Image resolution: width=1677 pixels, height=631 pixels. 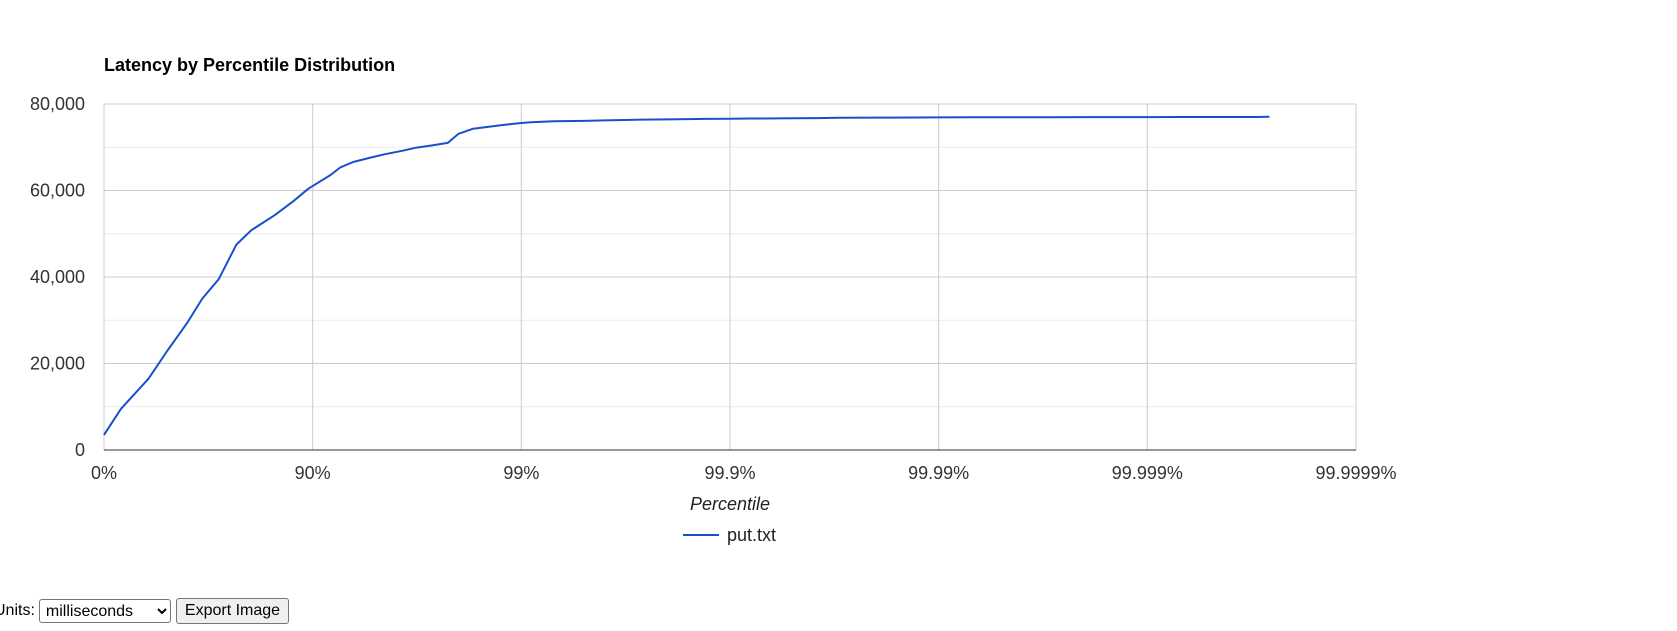 I want to click on x-tick-label: 99.99%, so click(x=938, y=473).